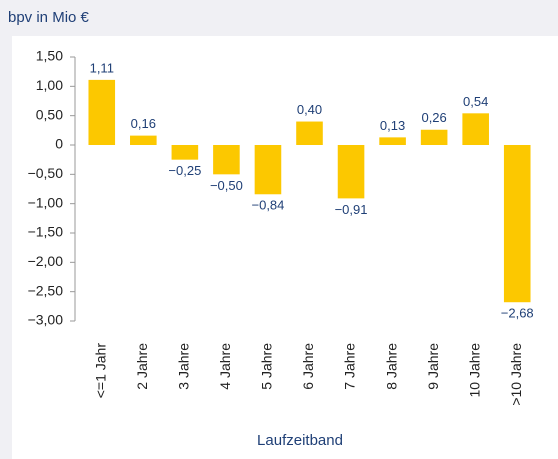 The image size is (558, 459). I want to click on x-tick-label: 5 Jahre, so click(267, 366).